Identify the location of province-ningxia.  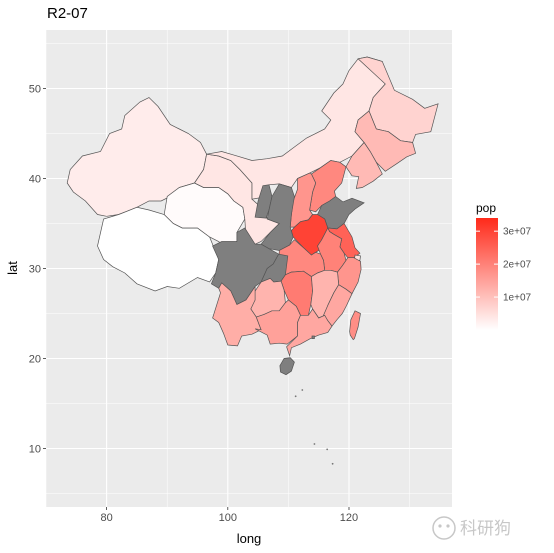
(263, 201).